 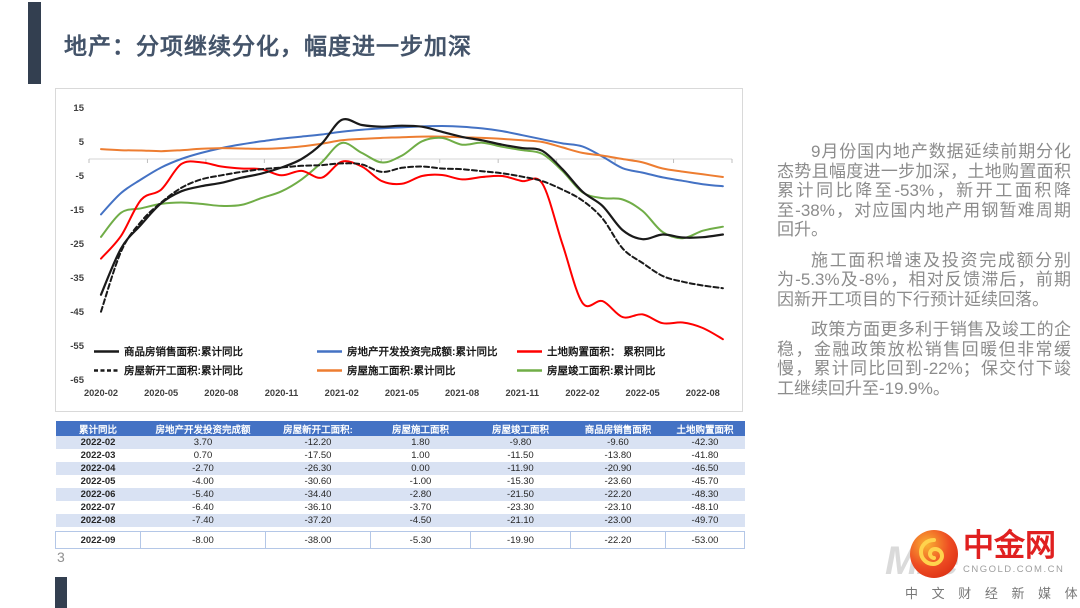 I want to click on table-value-cell: -48.10, so click(x=705, y=507).